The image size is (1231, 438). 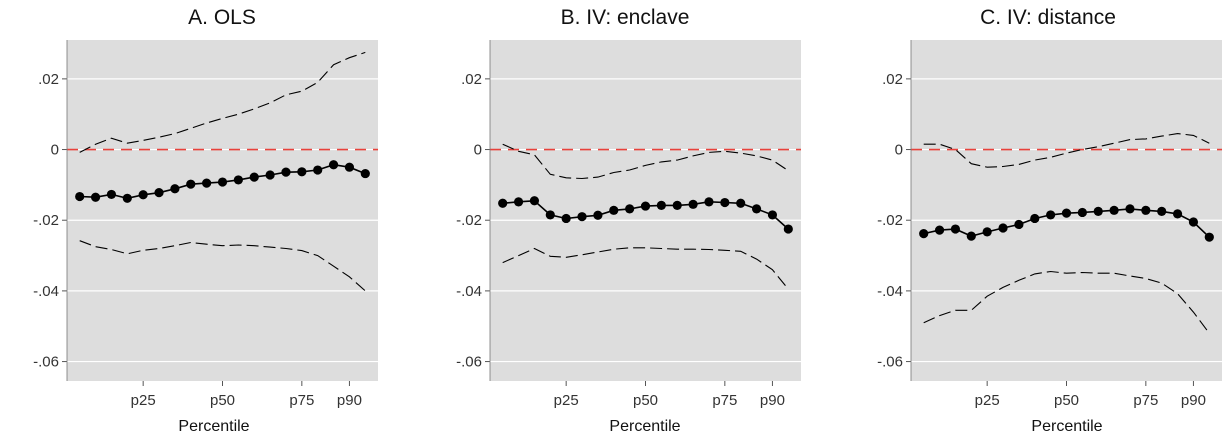 What do you see at coordinates (1048, 17) in the screenshot?
I see `panel-title: C. IV: distance` at bounding box center [1048, 17].